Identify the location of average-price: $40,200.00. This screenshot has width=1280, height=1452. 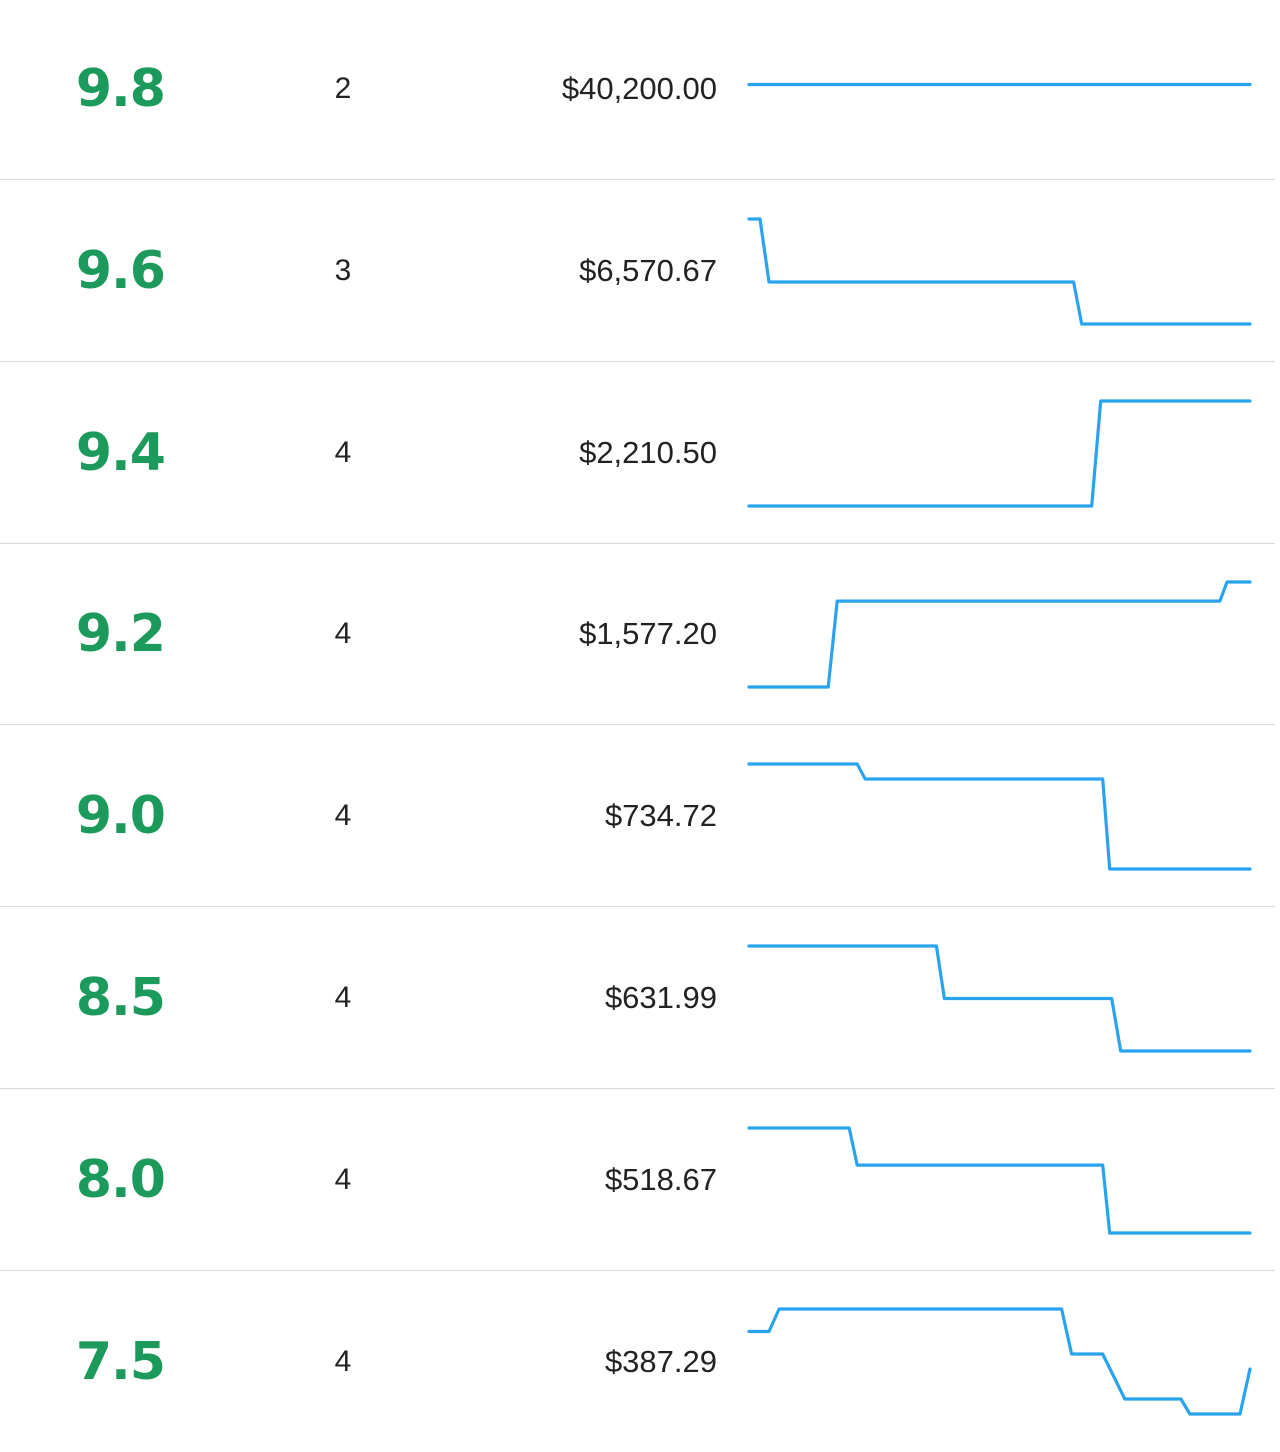
(639, 88).